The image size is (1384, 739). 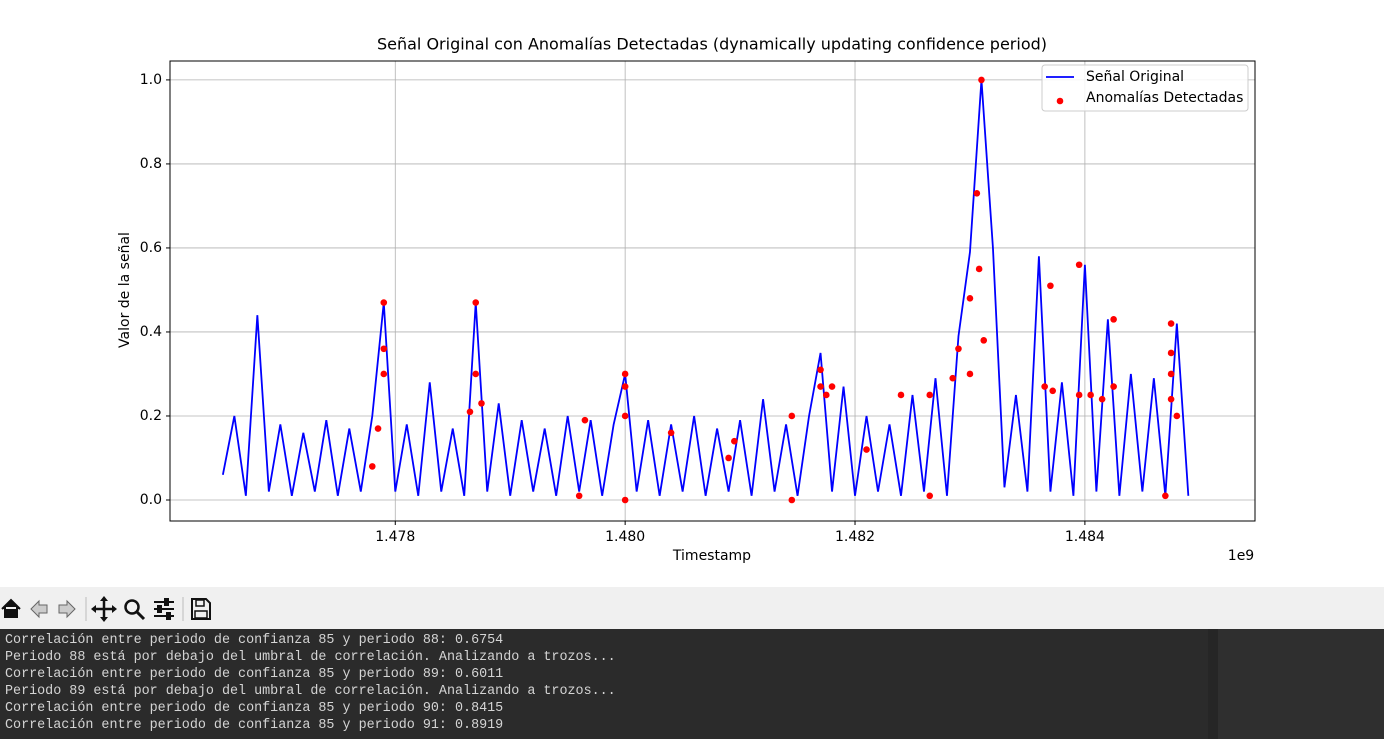 What do you see at coordinates (1241, 556) in the screenshot?
I see `x-offset-label: 1e9` at bounding box center [1241, 556].